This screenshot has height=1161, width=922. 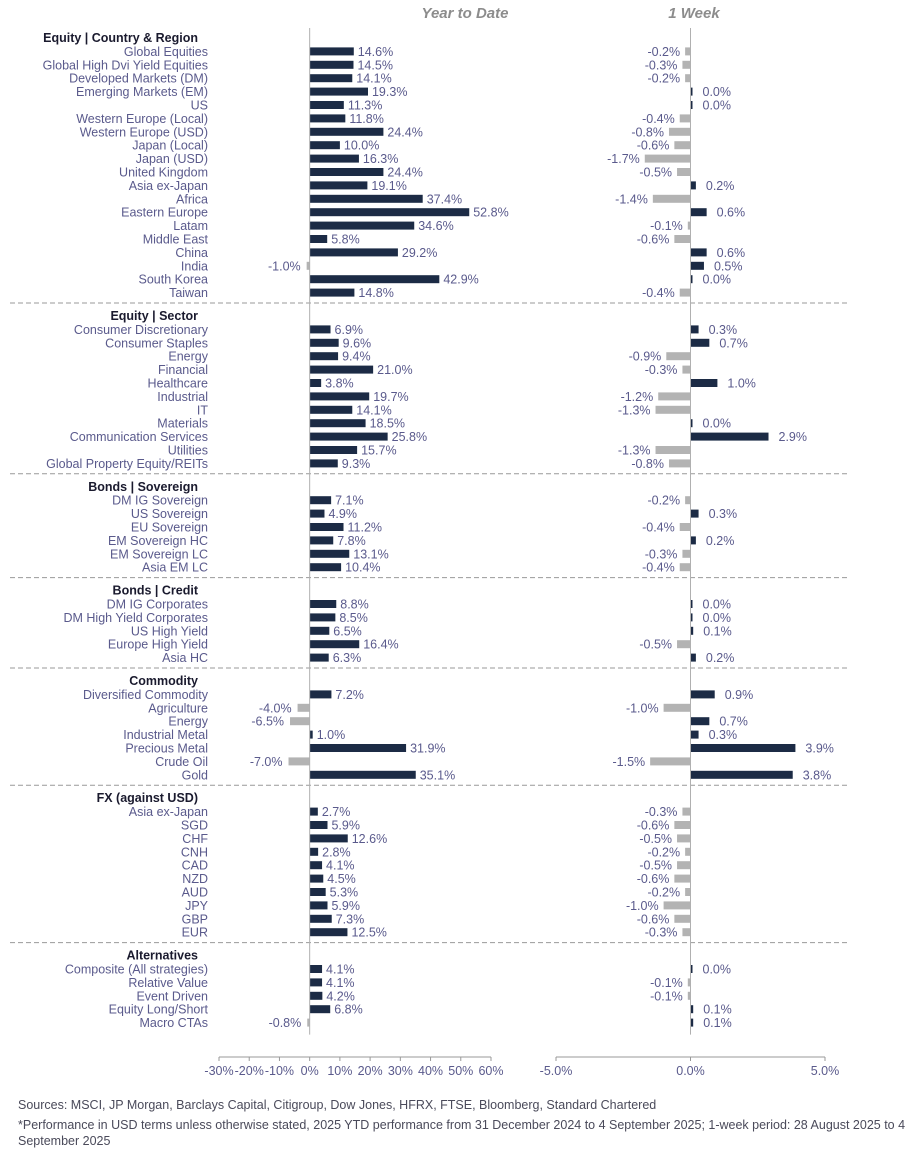 I want to click on ytd-tick-label: 30%, so click(x=400, y=1071).